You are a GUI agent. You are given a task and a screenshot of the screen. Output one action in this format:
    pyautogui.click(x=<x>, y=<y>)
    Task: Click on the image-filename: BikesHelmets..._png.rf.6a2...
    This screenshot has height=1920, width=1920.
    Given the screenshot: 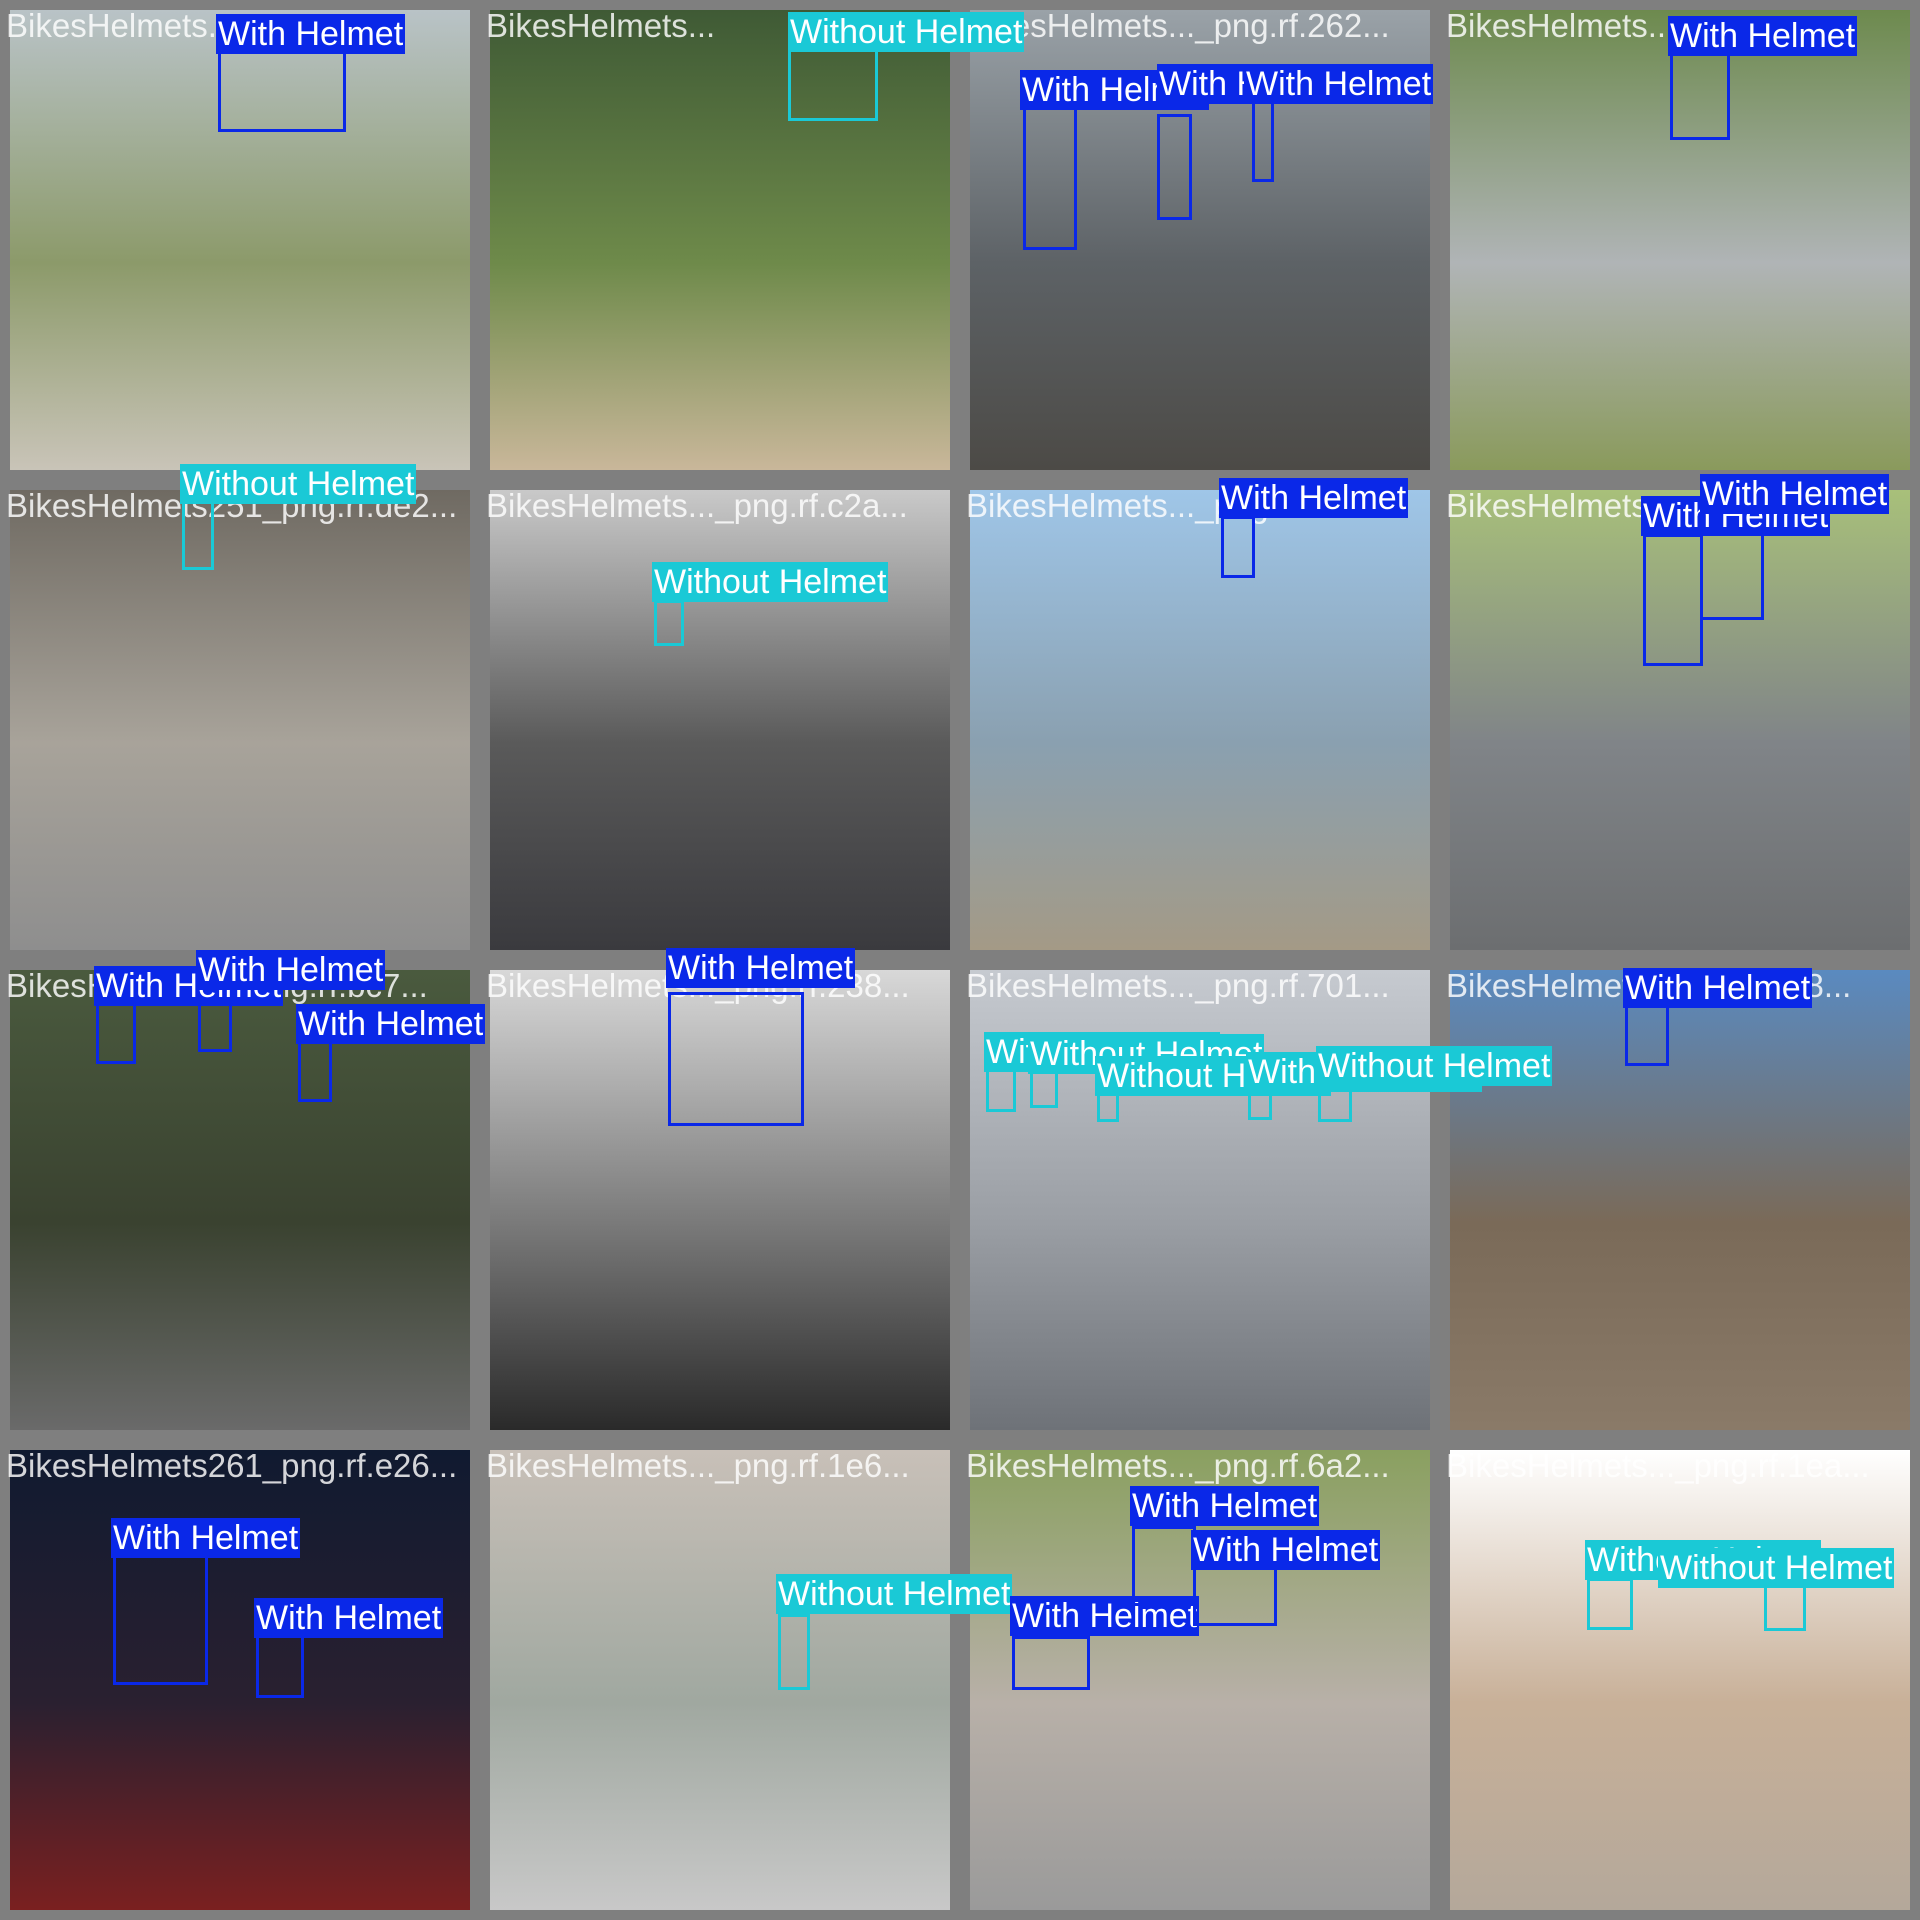 What is the action you would take?
    pyautogui.click(x=1178, y=1465)
    